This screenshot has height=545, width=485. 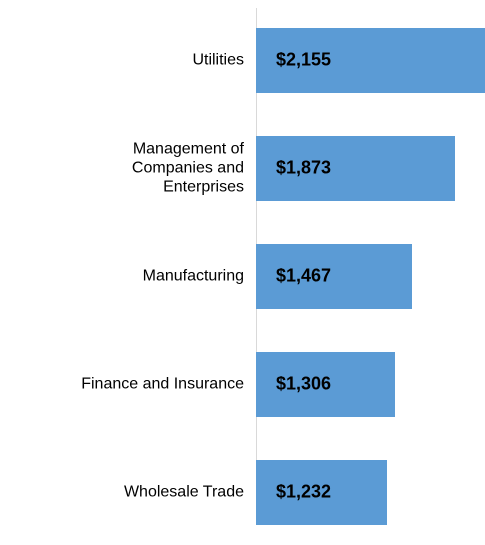 What do you see at coordinates (162, 384) in the screenshot?
I see `y-tick-label: Finance and Insurance` at bounding box center [162, 384].